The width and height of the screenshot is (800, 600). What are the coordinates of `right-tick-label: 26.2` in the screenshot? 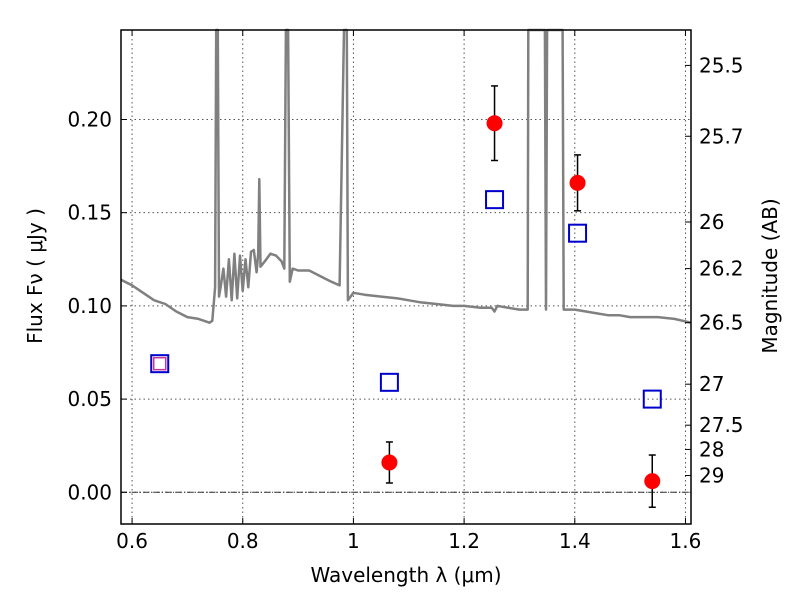 It's located at (721, 269).